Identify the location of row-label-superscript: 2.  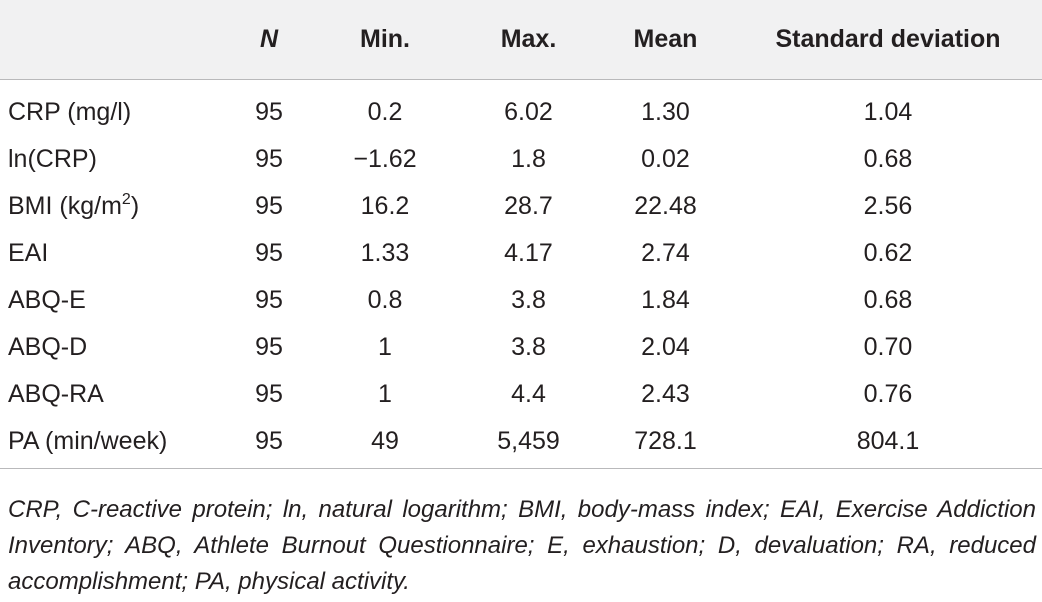
(126, 199).